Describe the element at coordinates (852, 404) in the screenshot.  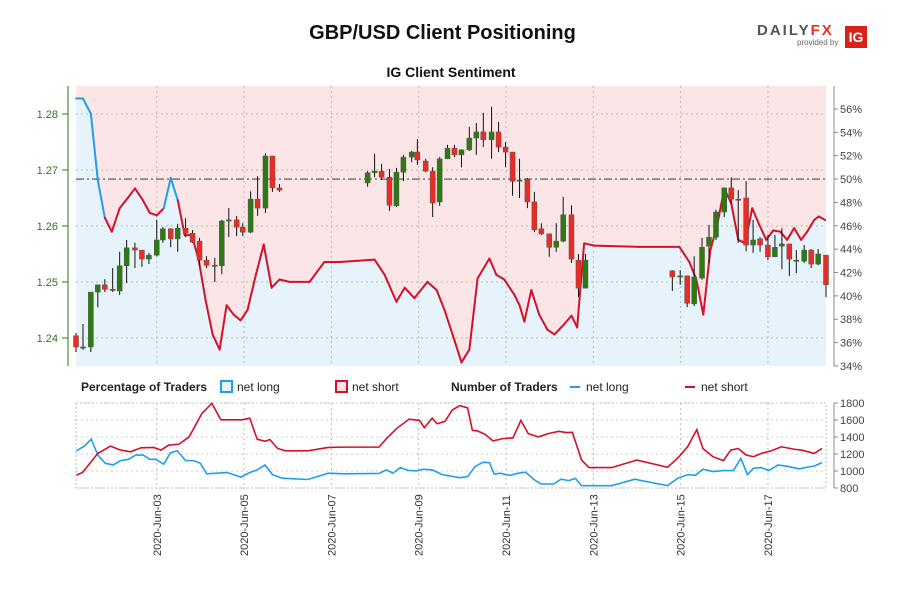
I see `count-tick-label: 1800` at that location.